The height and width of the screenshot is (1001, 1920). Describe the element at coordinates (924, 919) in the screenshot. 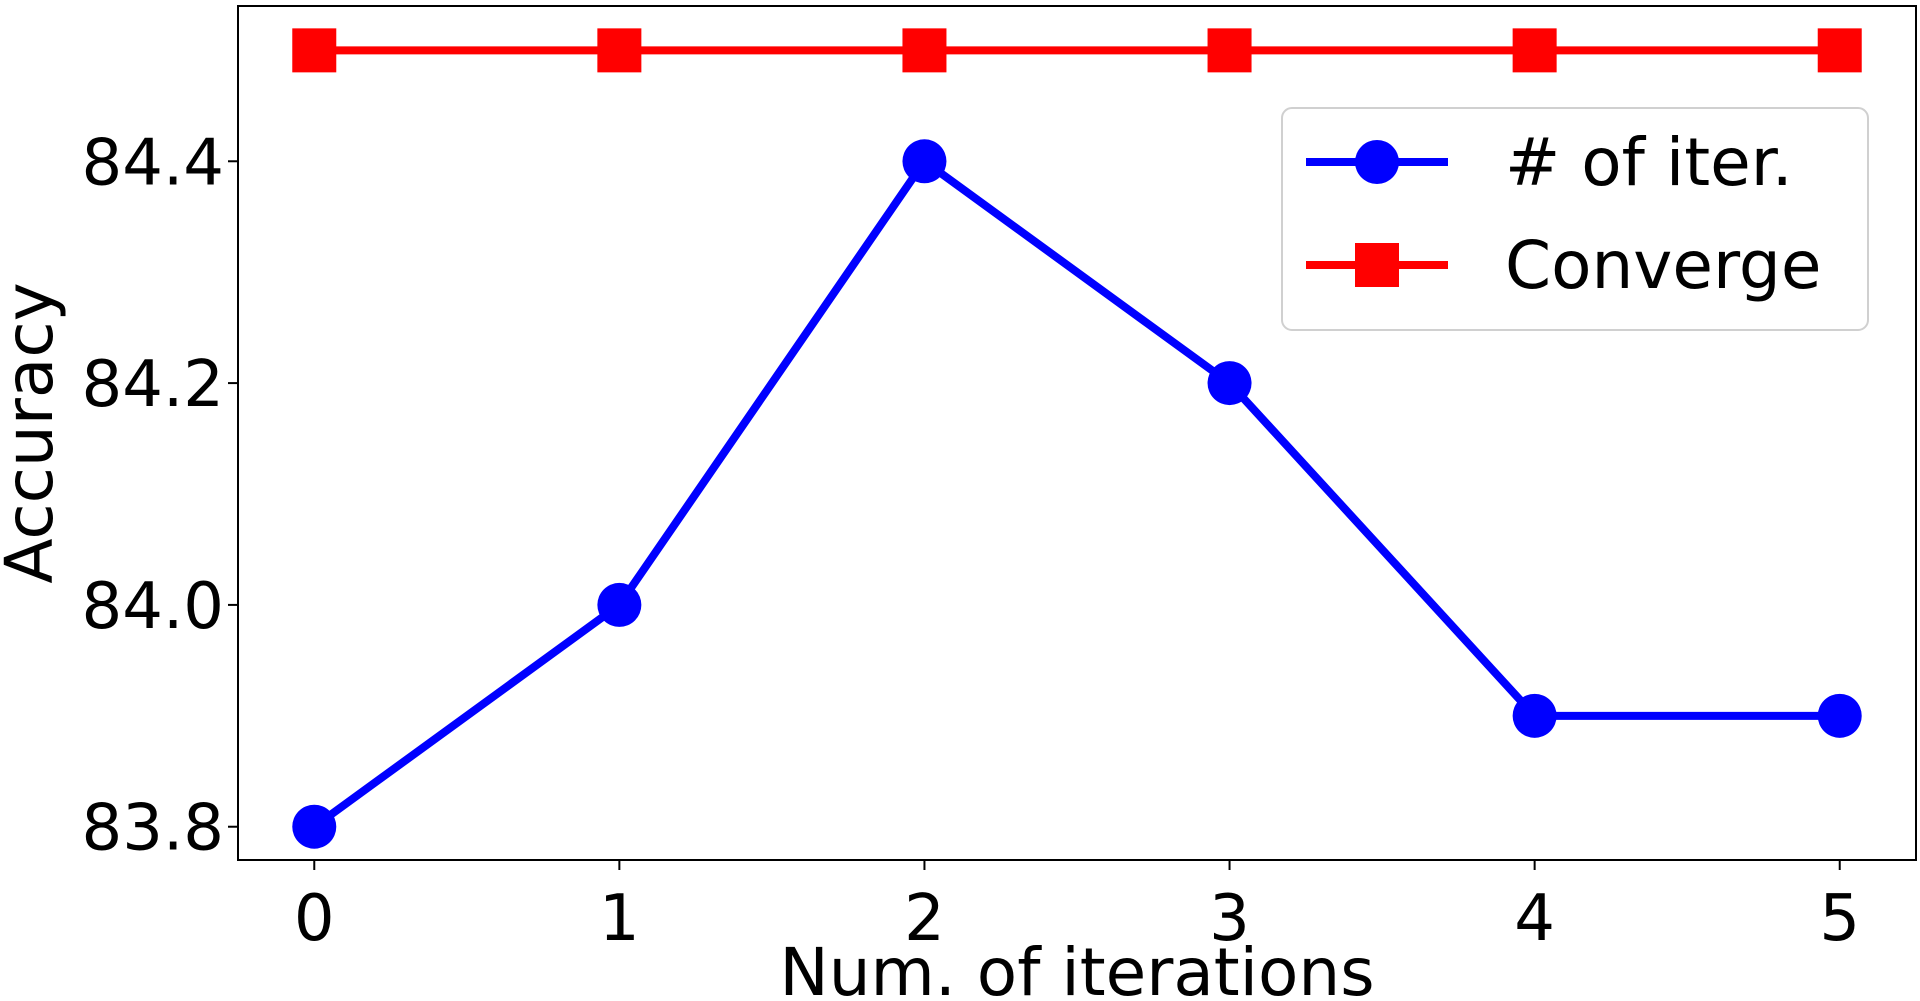

I see `x-tick-label: 2` at that location.